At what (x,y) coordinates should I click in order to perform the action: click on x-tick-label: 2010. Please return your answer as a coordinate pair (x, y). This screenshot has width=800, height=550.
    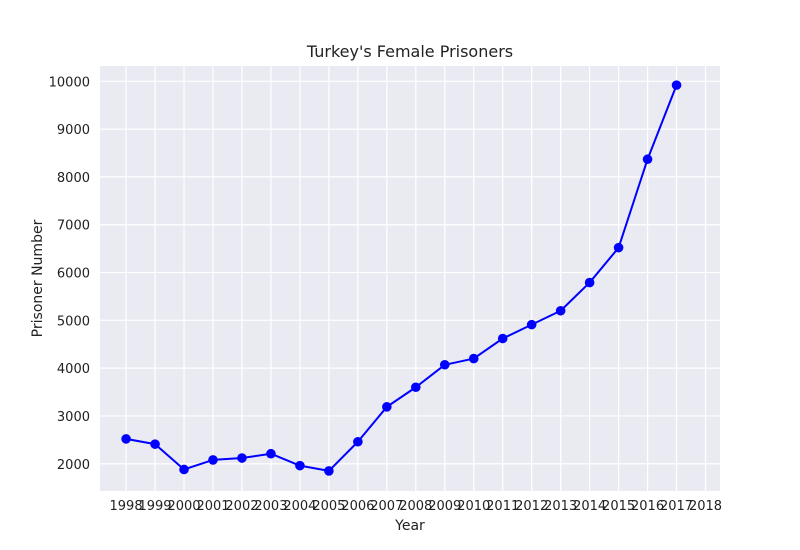
    Looking at the image, I should click on (473, 506).